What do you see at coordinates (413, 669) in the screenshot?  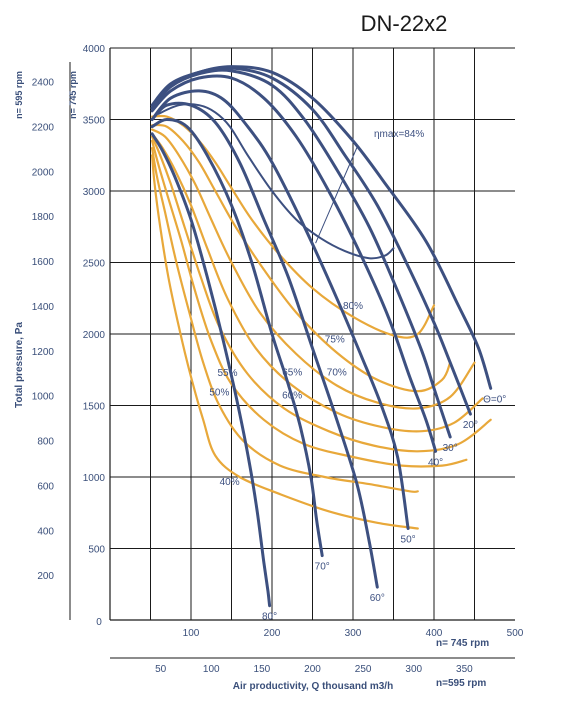 I see `x-secondary-tick-label: 300` at bounding box center [413, 669].